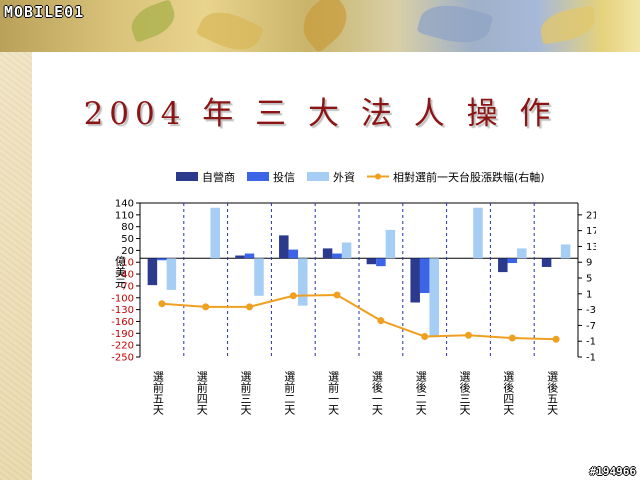 This screenshot has width=640, height=480. What do you see at coordinates (359, 317) in the screenshot?
I see `index-change-line` at bounding box center [359, 317].